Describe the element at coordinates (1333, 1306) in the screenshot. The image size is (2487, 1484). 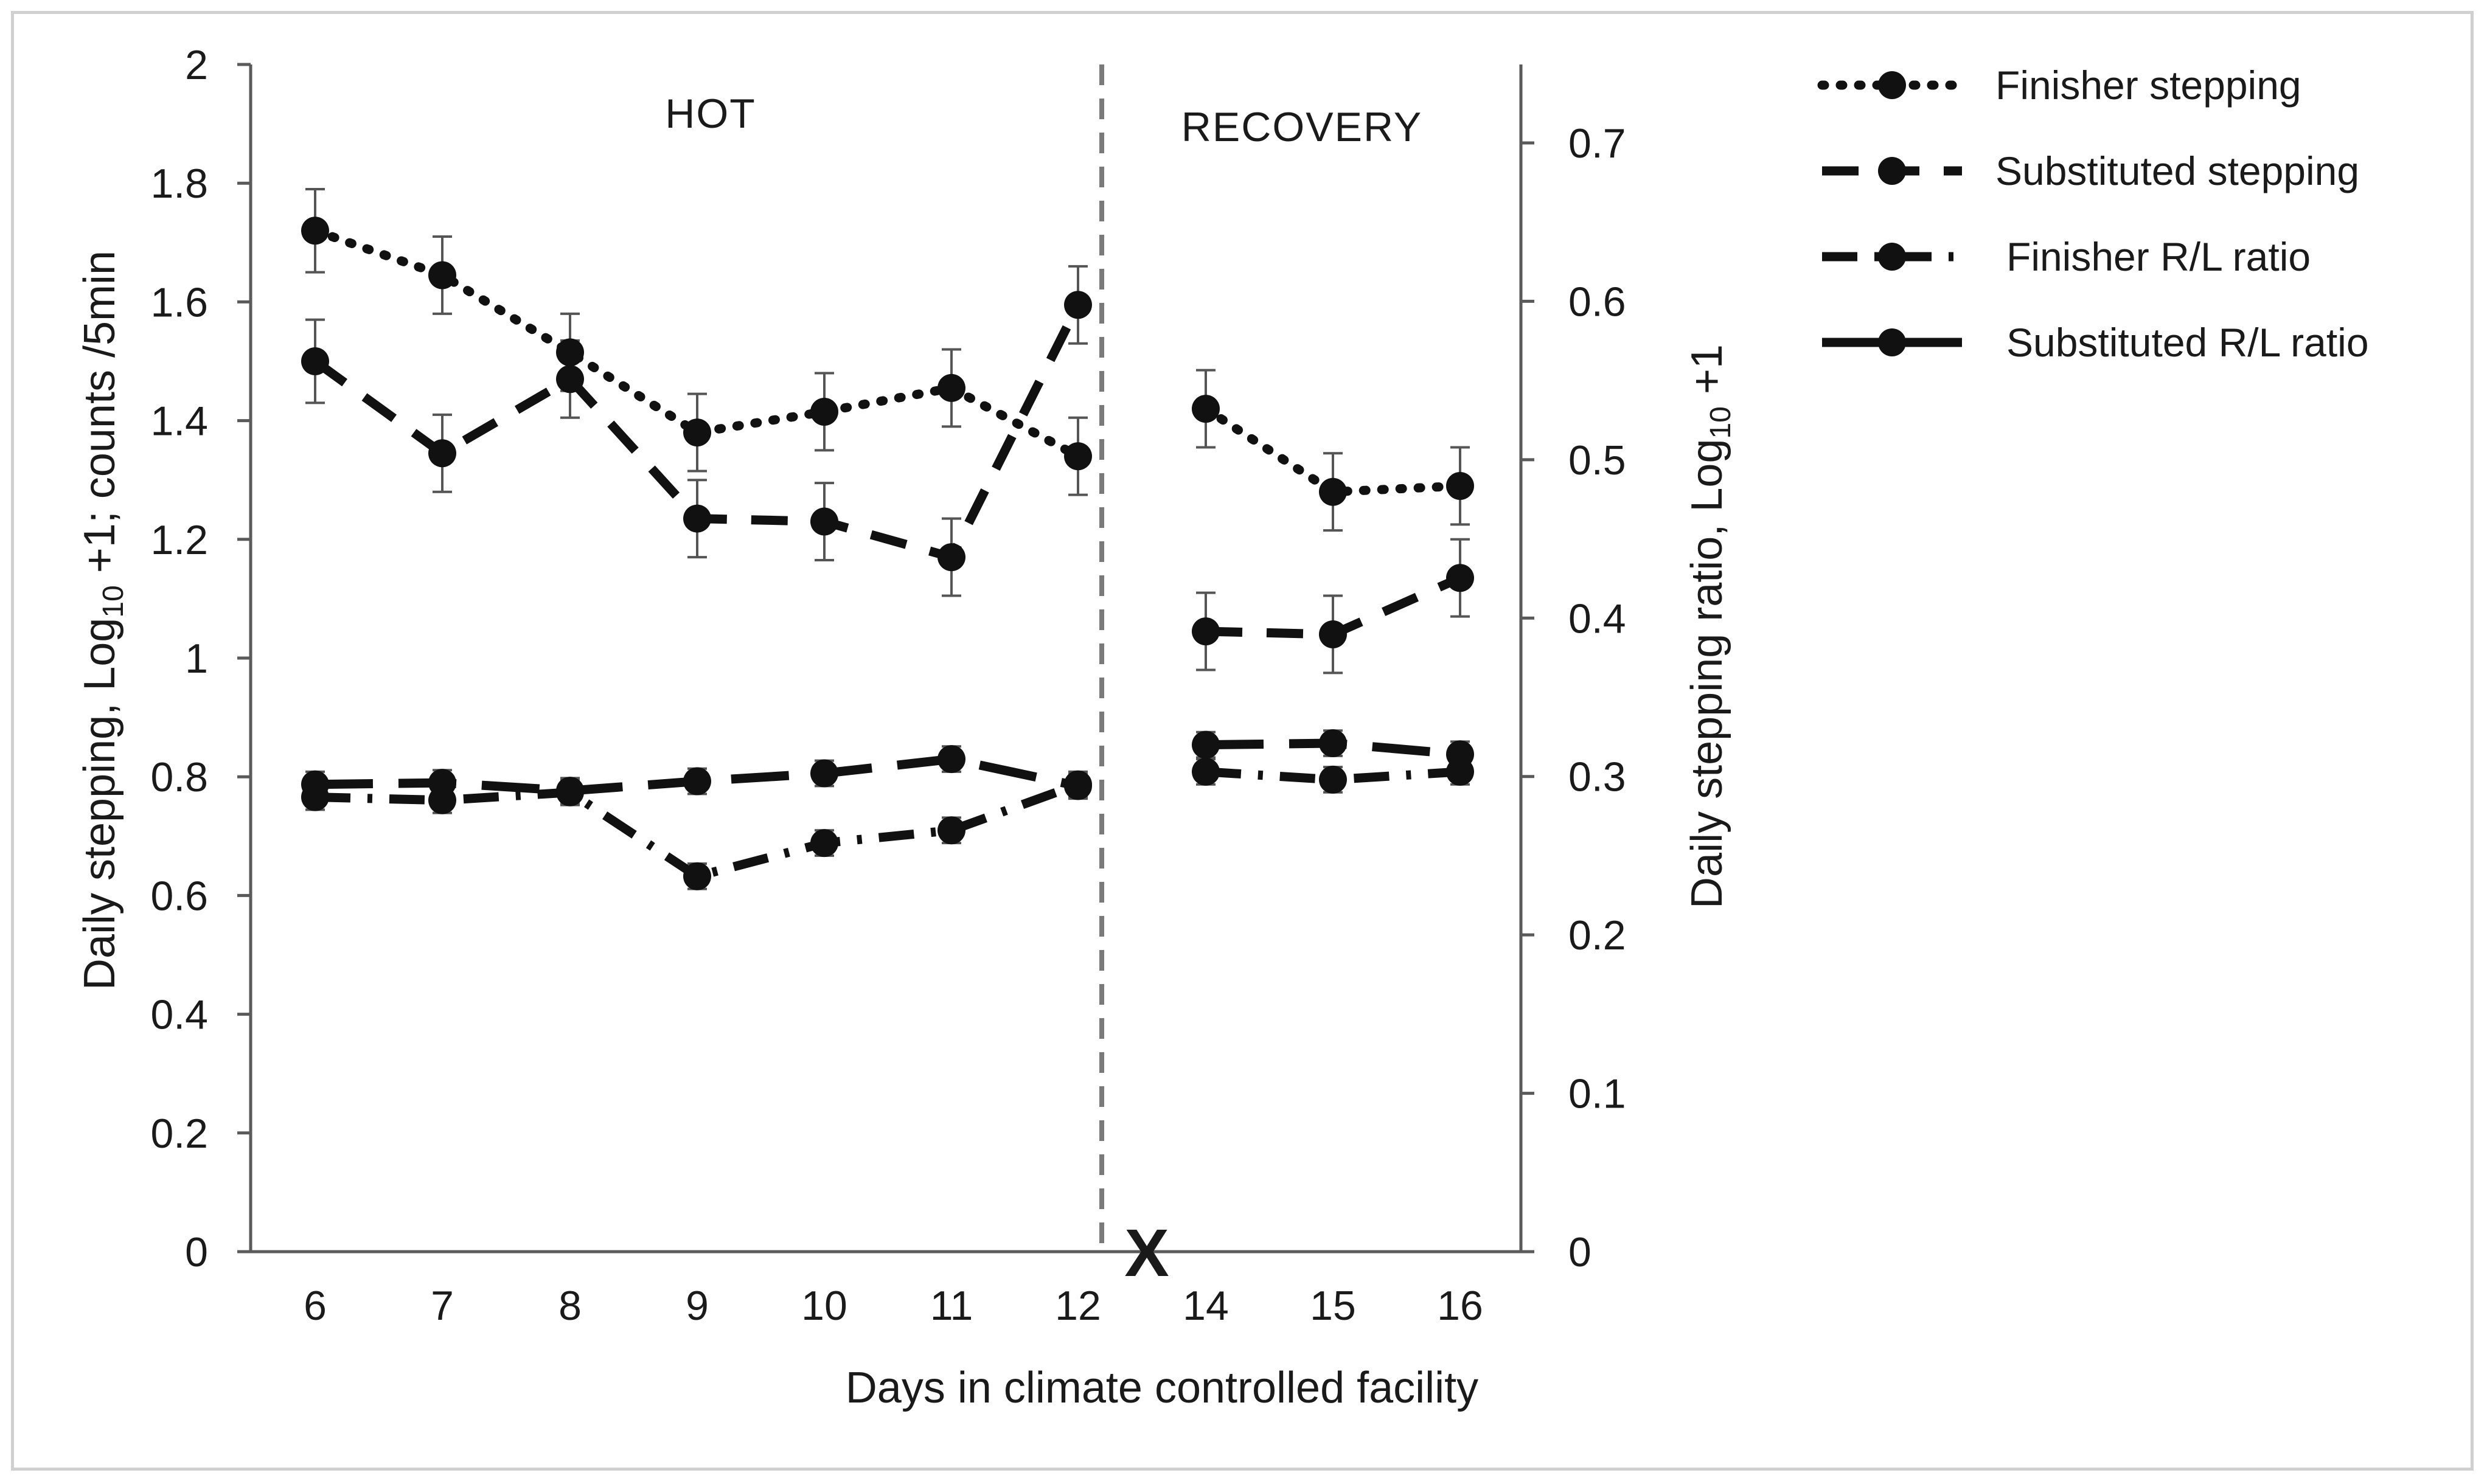
I see `x-tick-label: 15` at that location.